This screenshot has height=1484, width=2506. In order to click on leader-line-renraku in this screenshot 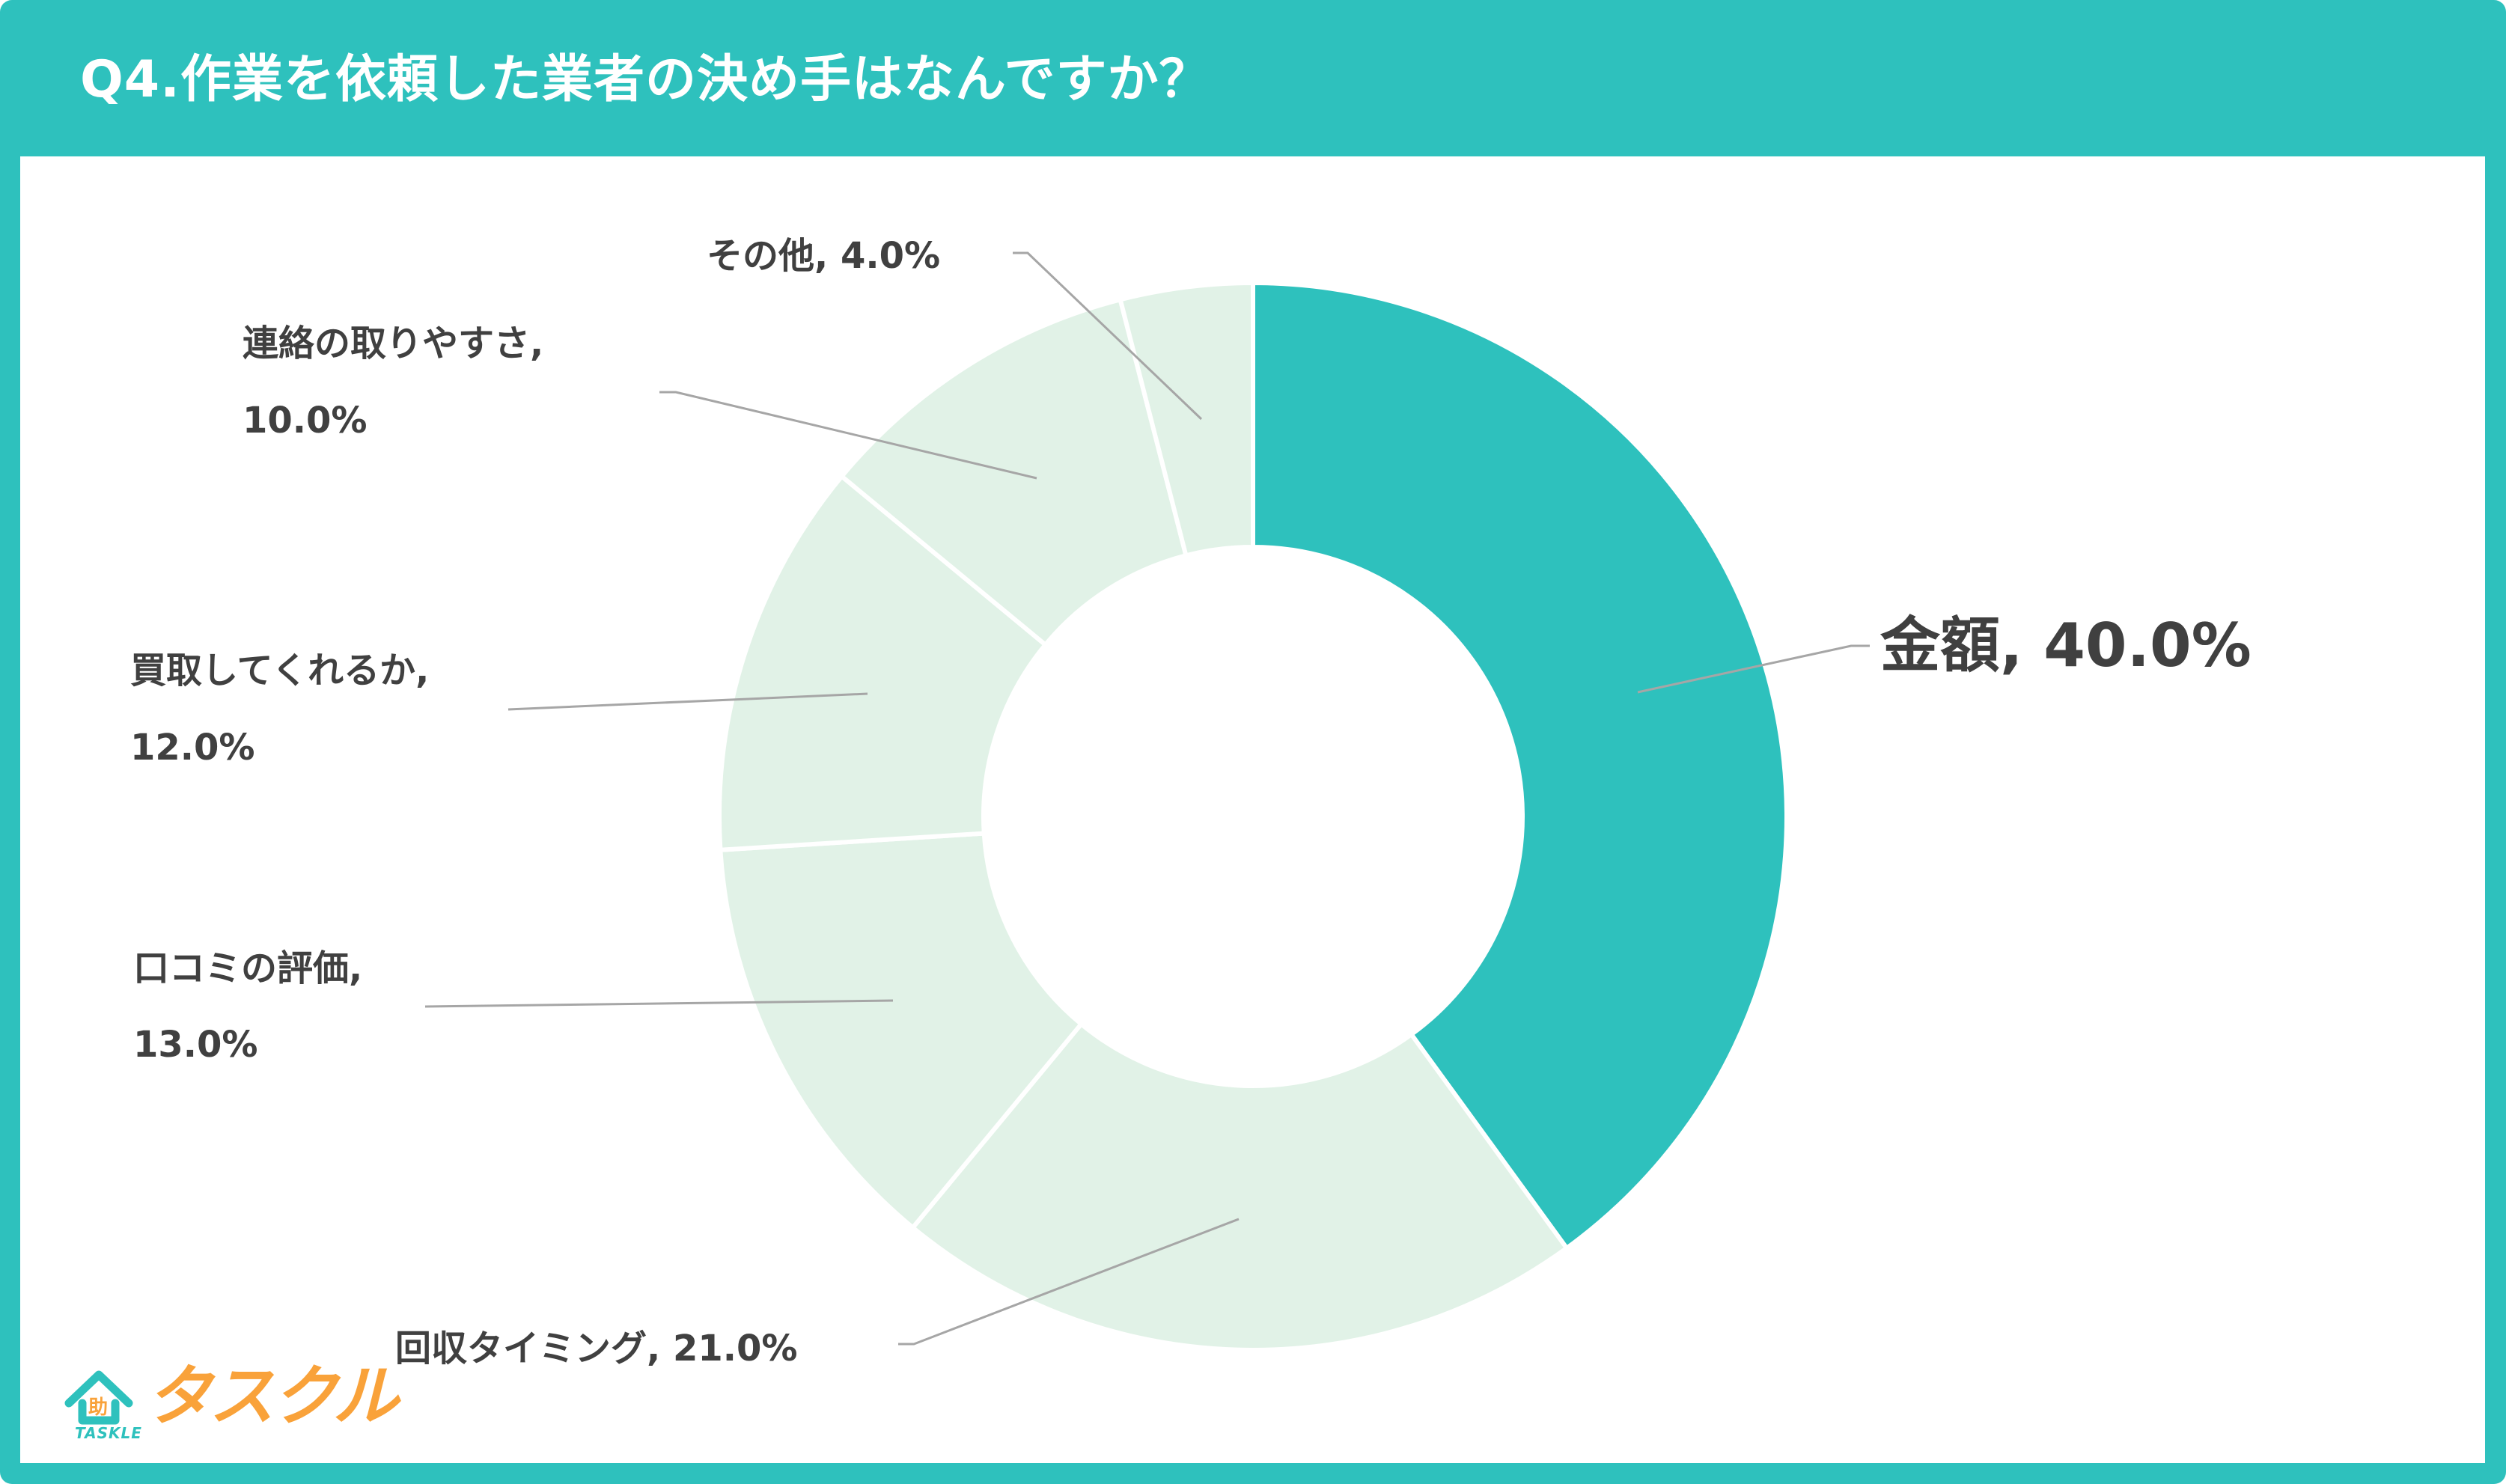, I will do `click(848, 435)`.